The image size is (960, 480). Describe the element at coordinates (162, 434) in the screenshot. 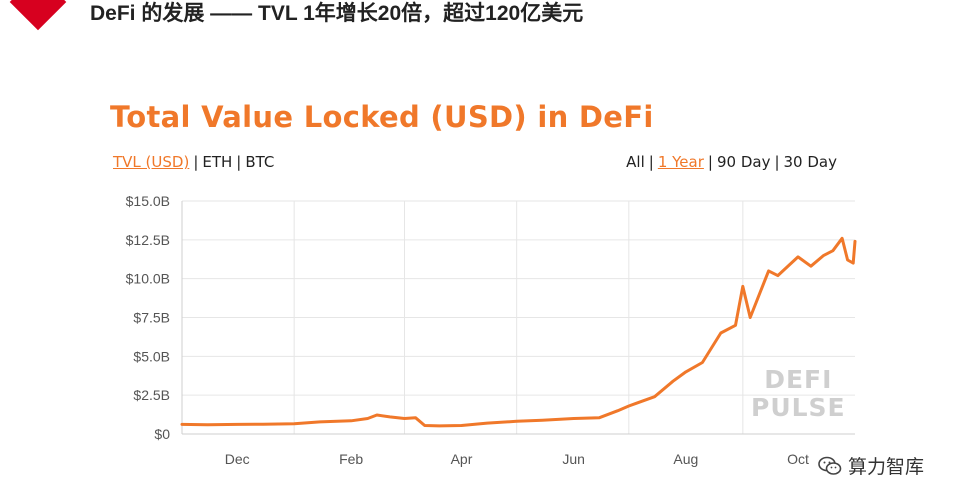

I see `y-tick-label: $0` at that location.